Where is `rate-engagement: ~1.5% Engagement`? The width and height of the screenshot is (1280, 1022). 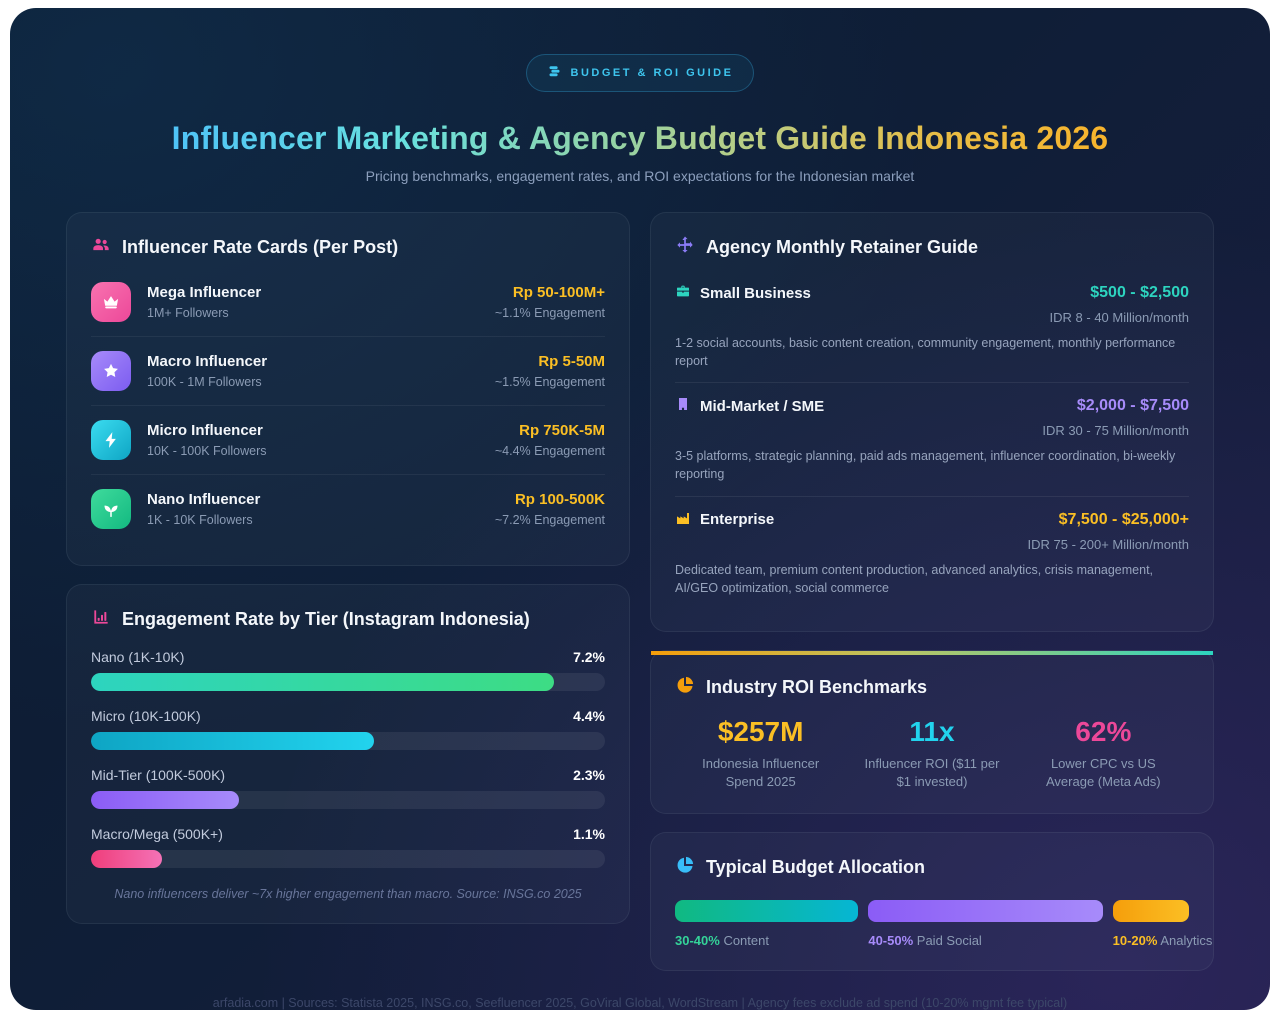
rate-engagement: ~1.5% Engagement is located at coordinates (549, 382).